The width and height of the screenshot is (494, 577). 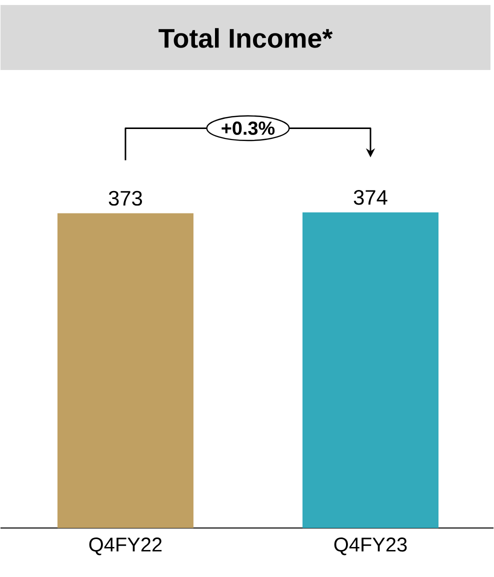 What do you see at coordinates (371, 197) in the screenshot?
I see `data-label: 374` at bounding box center [371, 197].